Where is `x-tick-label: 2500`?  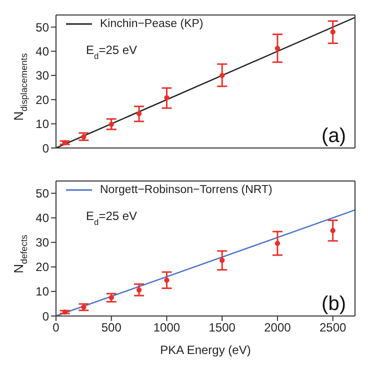 x-tick-label: 2500 is located at coordinates (333, 327).